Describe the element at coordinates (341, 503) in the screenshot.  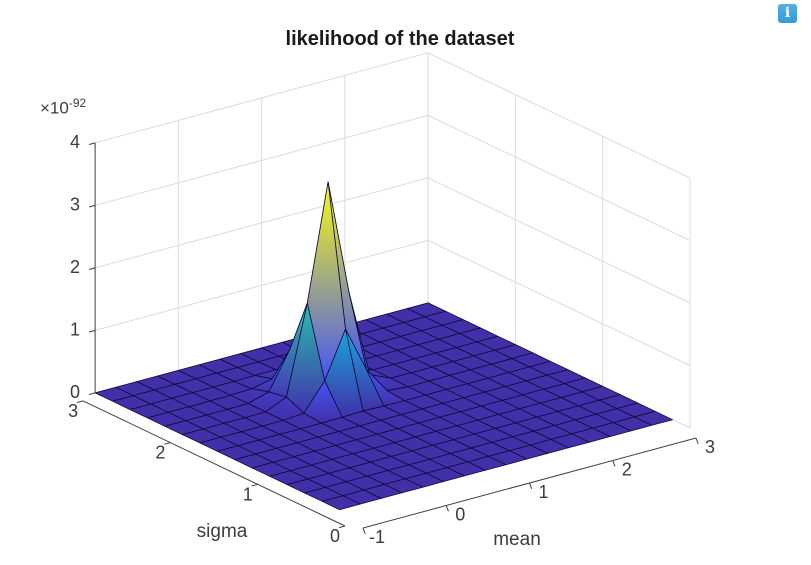
I see `surface-face` at that location.